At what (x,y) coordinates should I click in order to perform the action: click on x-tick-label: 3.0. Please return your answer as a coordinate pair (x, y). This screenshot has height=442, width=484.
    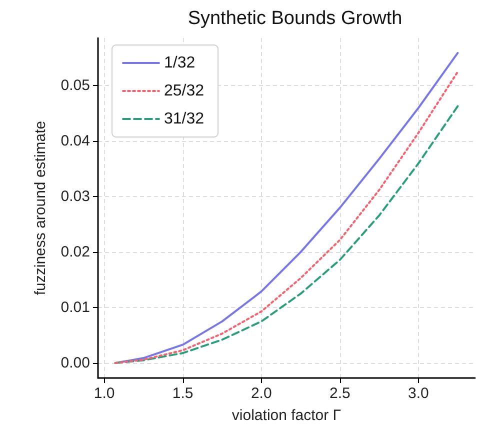
    Looking at the image, I should click on (418, 393).